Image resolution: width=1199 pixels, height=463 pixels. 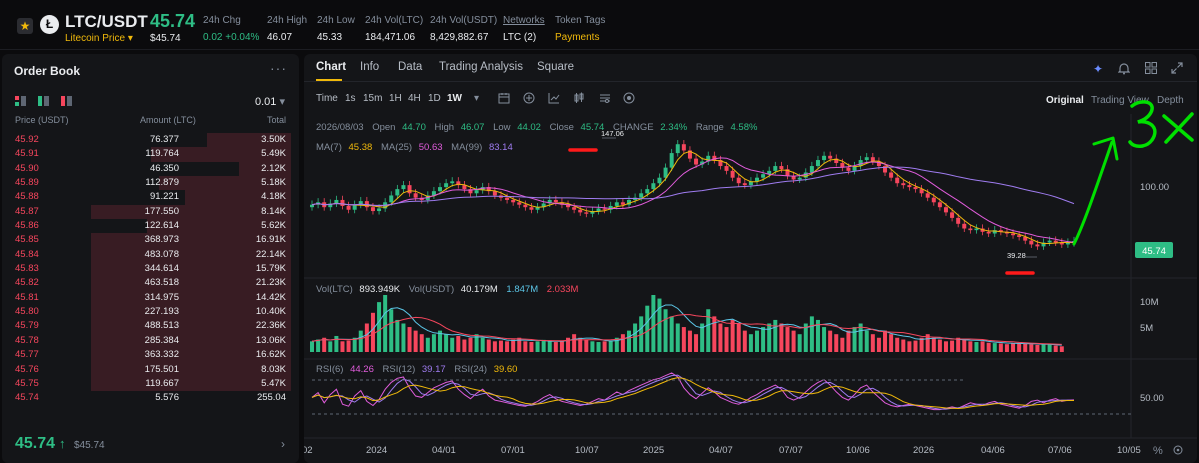 What do you see at coordinates (362, 369) in the screenshot?
I see `rsi6-value: 44.26` at bounding box center [362, 369].